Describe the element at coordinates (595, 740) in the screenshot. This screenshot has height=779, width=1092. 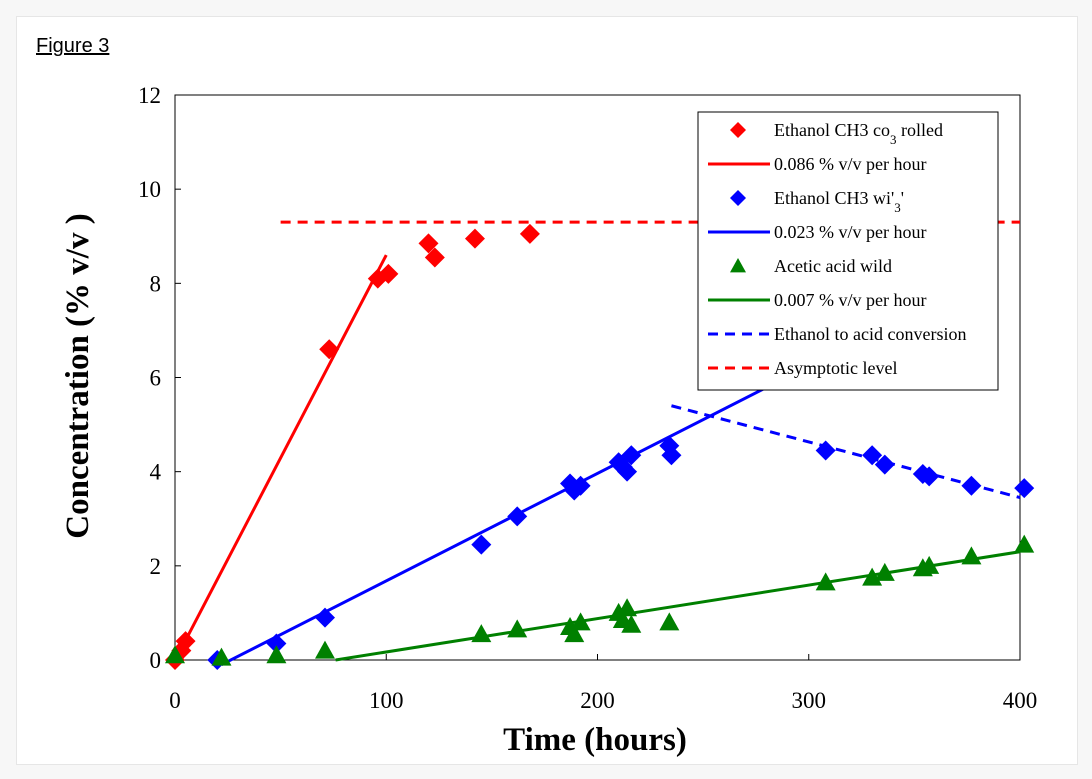
I see `x-axis-title: Time (hours)` at that location.